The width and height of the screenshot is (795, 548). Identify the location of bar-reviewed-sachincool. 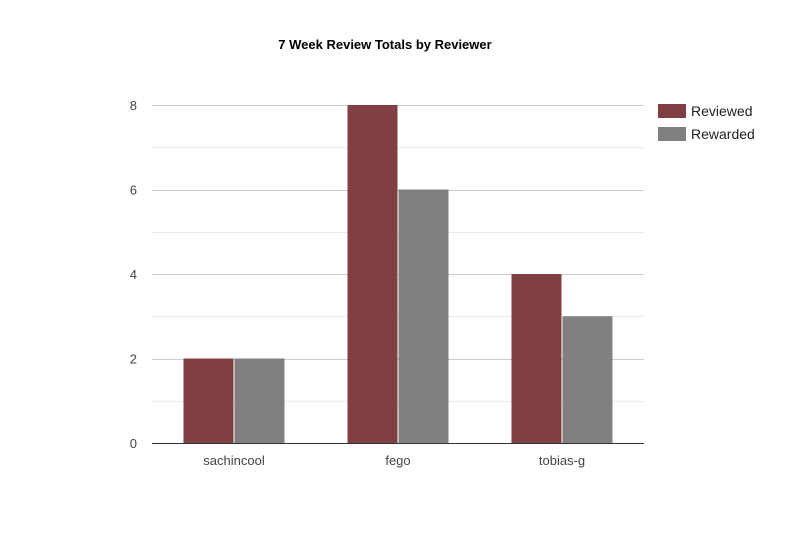
(208, 401).